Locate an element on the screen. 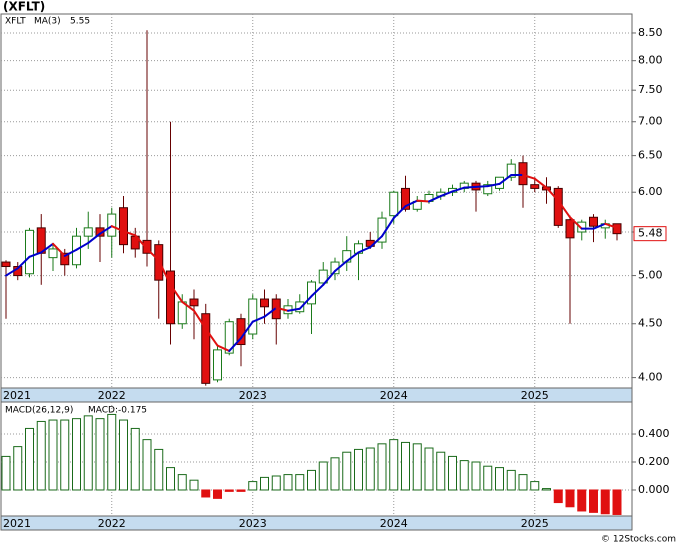 The image size is (680, 546). title: (XFLT) is located at coordinates (24, 7).